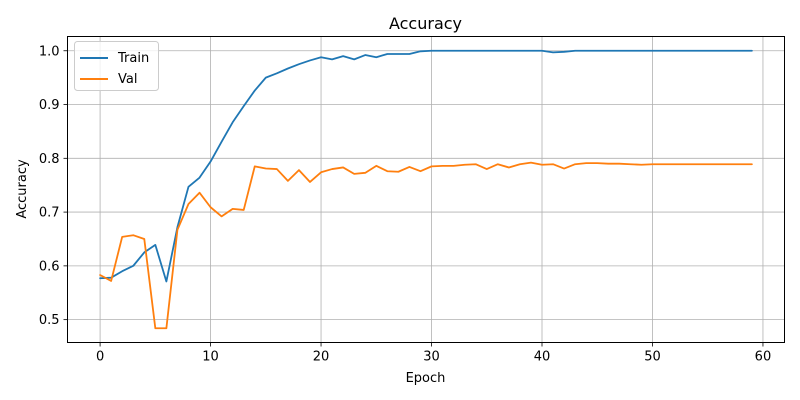 The width and height of the screenshot is (800, 400). Describe the element at coordinates (49, 320) in the screenshot. I see `y-tick-label: 0.5` at that location.